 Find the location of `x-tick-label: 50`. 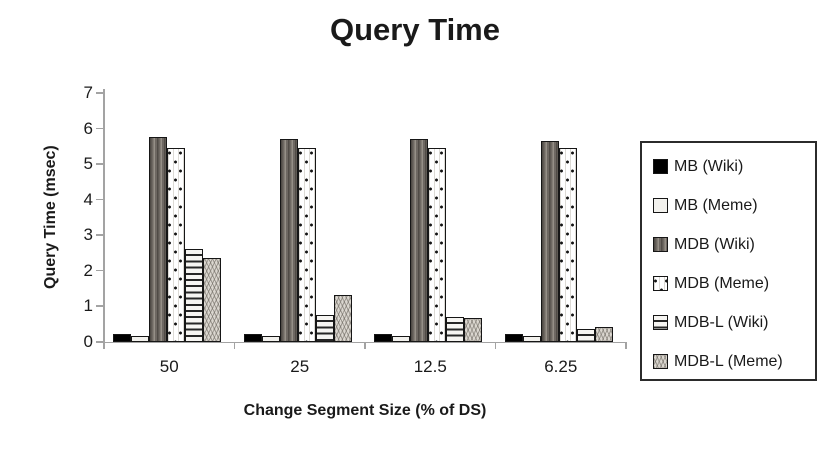

x-tick-label: 50 is located at coordinates (169, 366).